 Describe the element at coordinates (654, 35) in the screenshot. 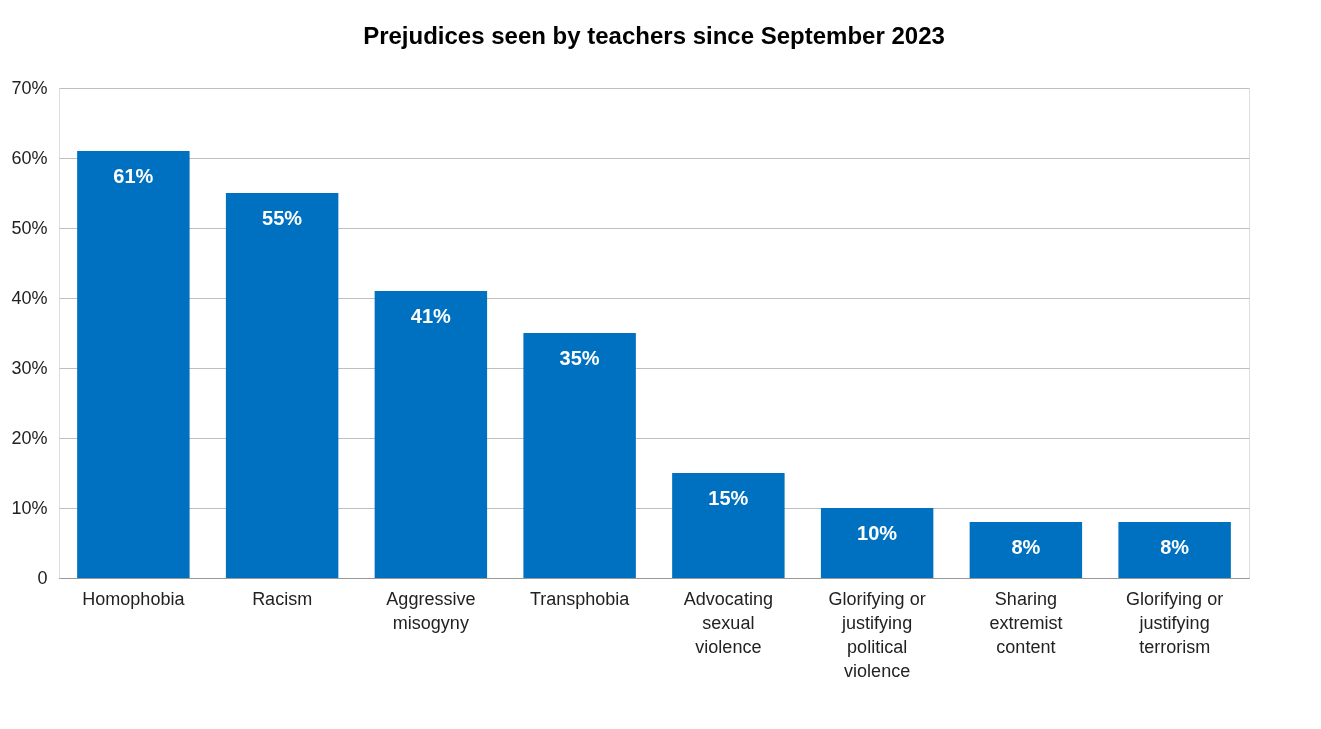

I see `chart-title: Prejudices seen by teachers since September 2023` at that location.